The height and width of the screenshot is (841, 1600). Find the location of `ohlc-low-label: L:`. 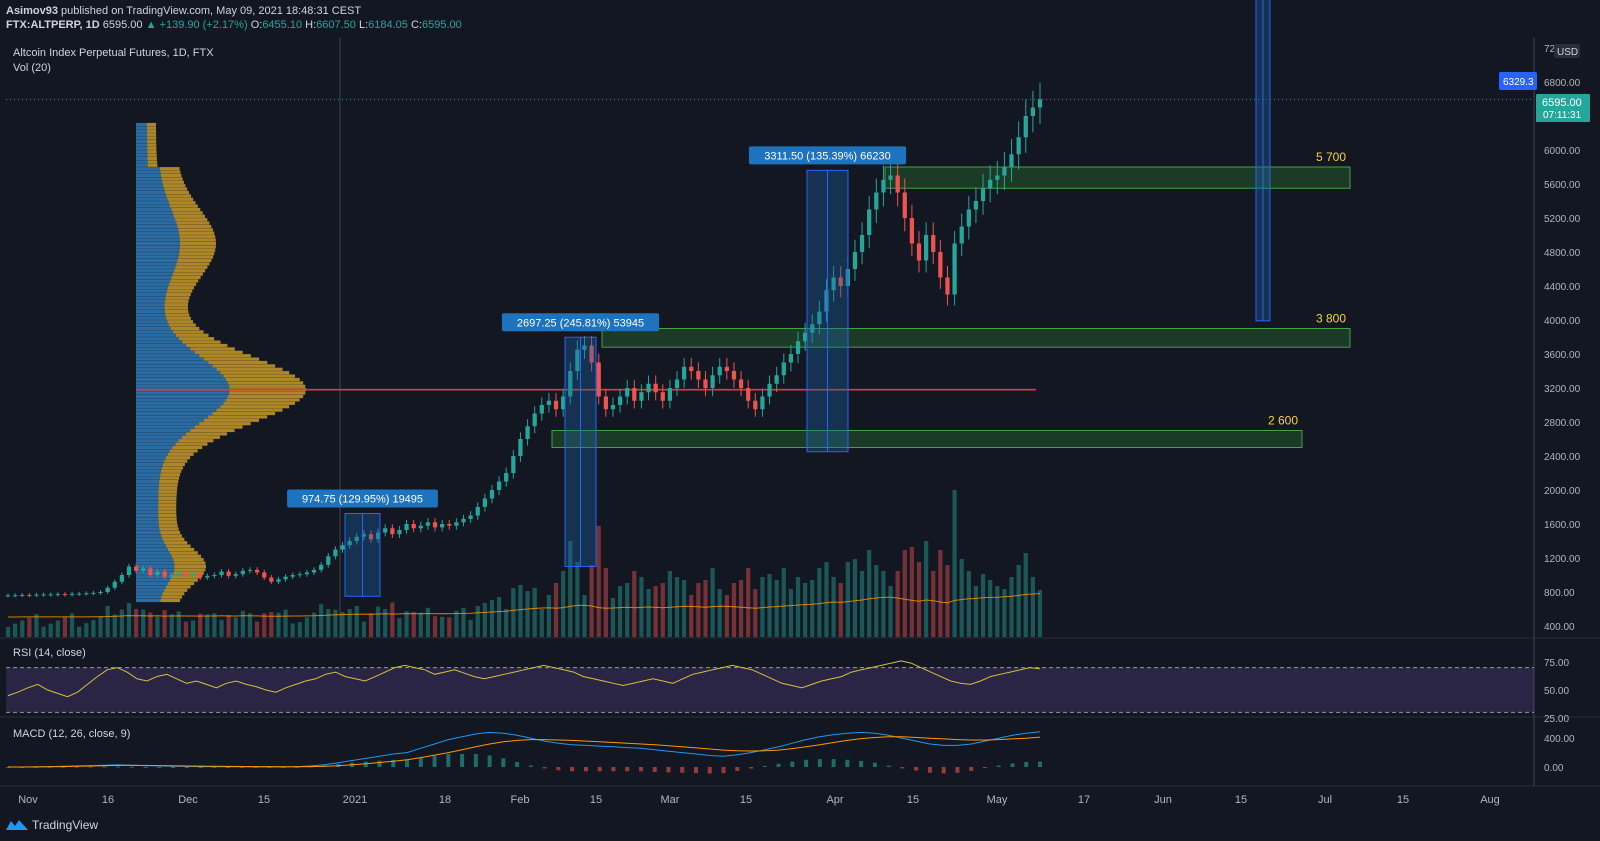

ohlc-low-label: L: is located at coordinates (363, 25).